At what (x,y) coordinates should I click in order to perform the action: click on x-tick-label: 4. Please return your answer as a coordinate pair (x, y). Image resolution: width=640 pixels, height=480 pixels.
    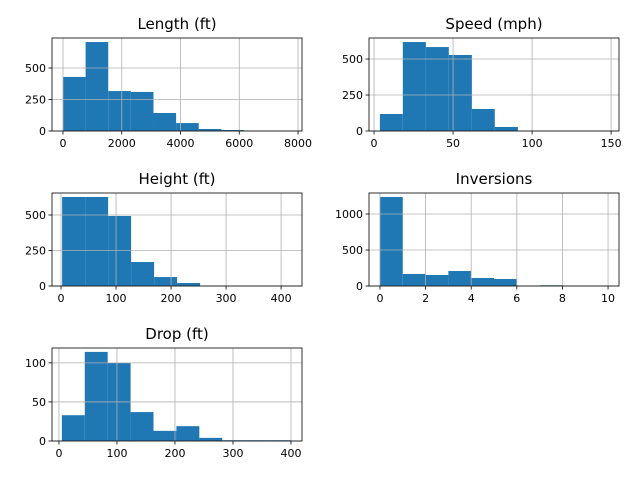
    Looking at the image, I should click on (471, 298).